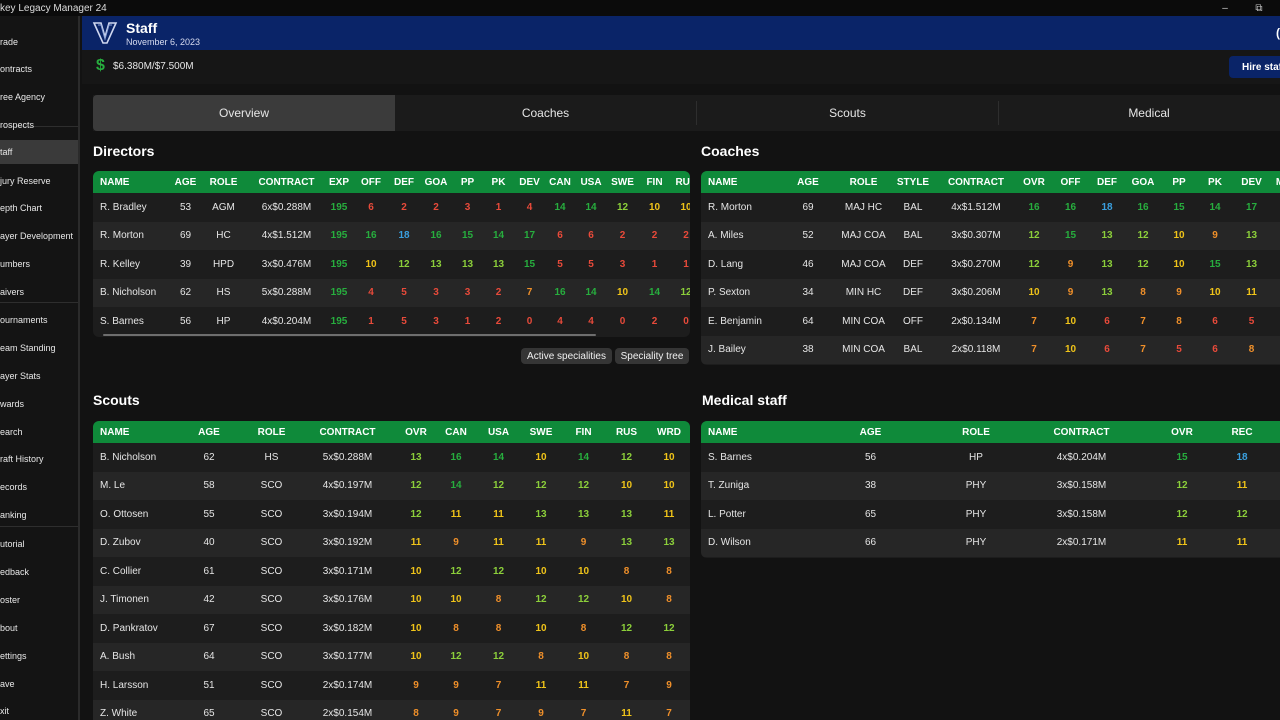 The width and height of the screenshot is (1280, 720). Describe the element at coordinates (391, 321) in the screenshot. I see `table-row: S. Barnes 56 HP 4x$0.204M 195 1 5 3 1 2 0 4 4 0 2 0` at that location.